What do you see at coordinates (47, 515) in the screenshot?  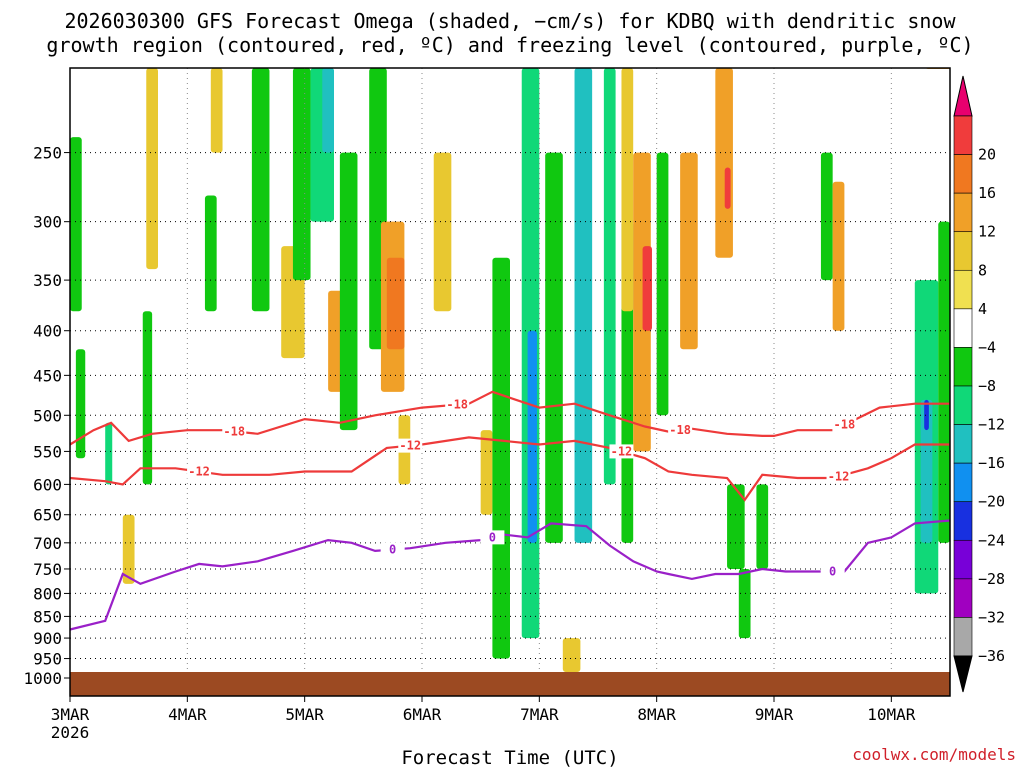 I see `y-tick-label: 650` at bounding box center [47, 515].